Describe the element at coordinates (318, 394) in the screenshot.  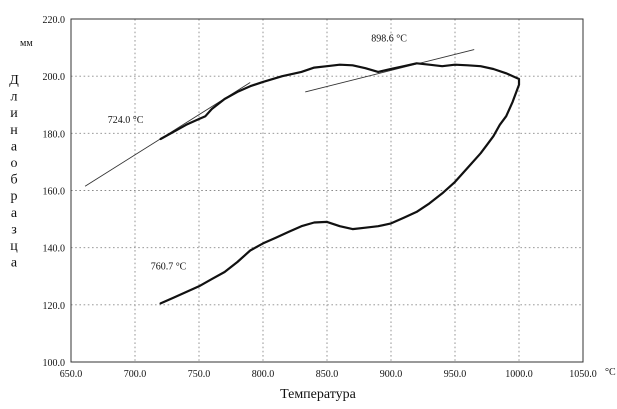
I see `x-axis-label: Температура` at that location.